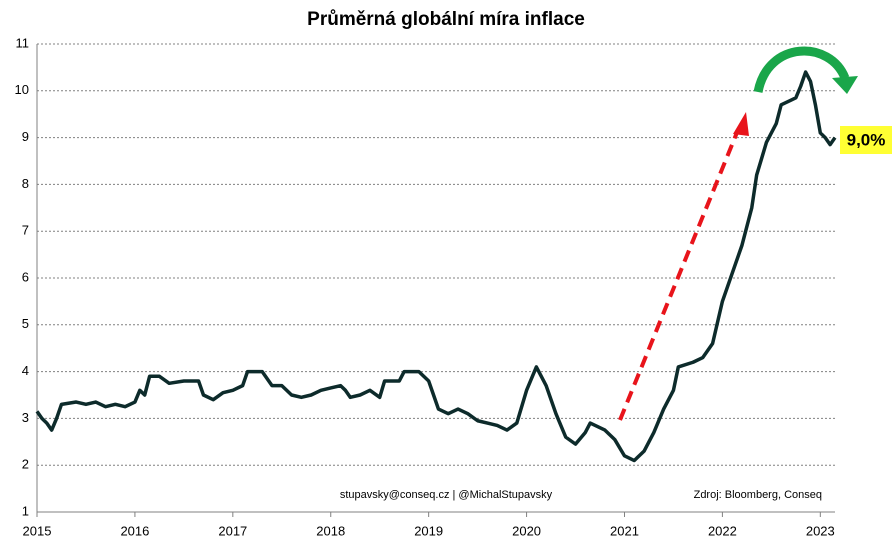 The image size is (893, 553). Describe the element at coordinates (624, 530) in the screenshot. I see `x-tick-label: 2021` at that location.